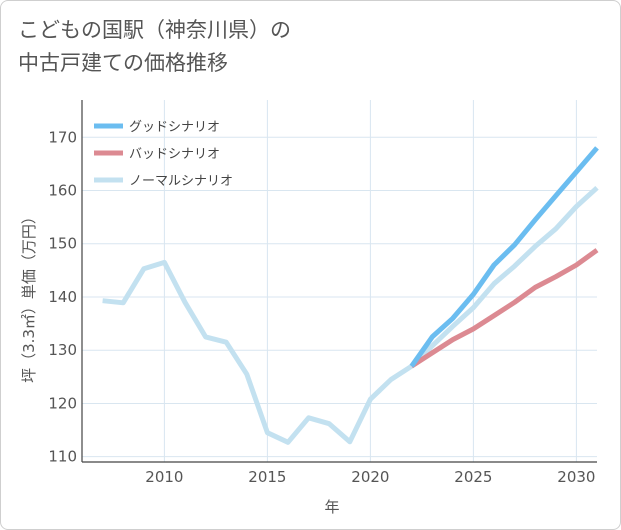 Image resolution: width=621 pixels, height=530 pixels. What do you see at coordinates (164, 477) in the screenshot?
I see `x-tick-label: 2010` at bounding box center [164, 477].